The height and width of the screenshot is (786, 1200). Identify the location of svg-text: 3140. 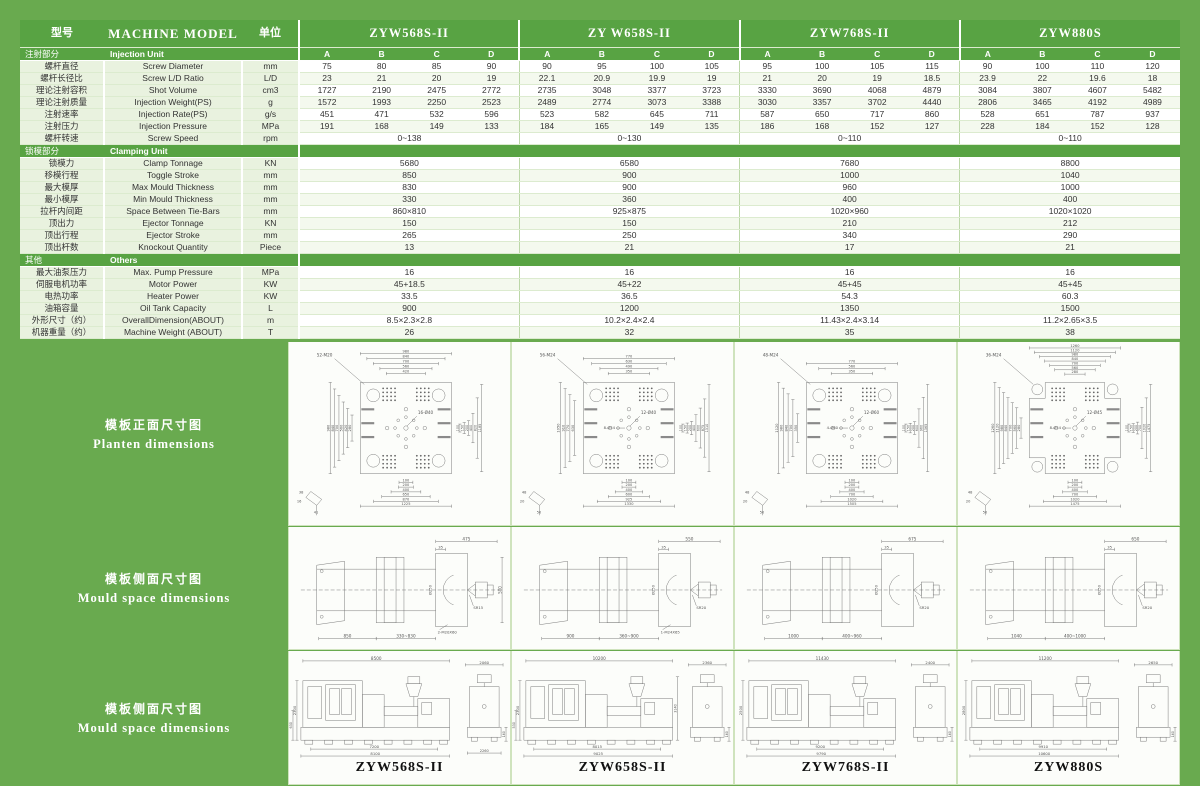
(676, 708).